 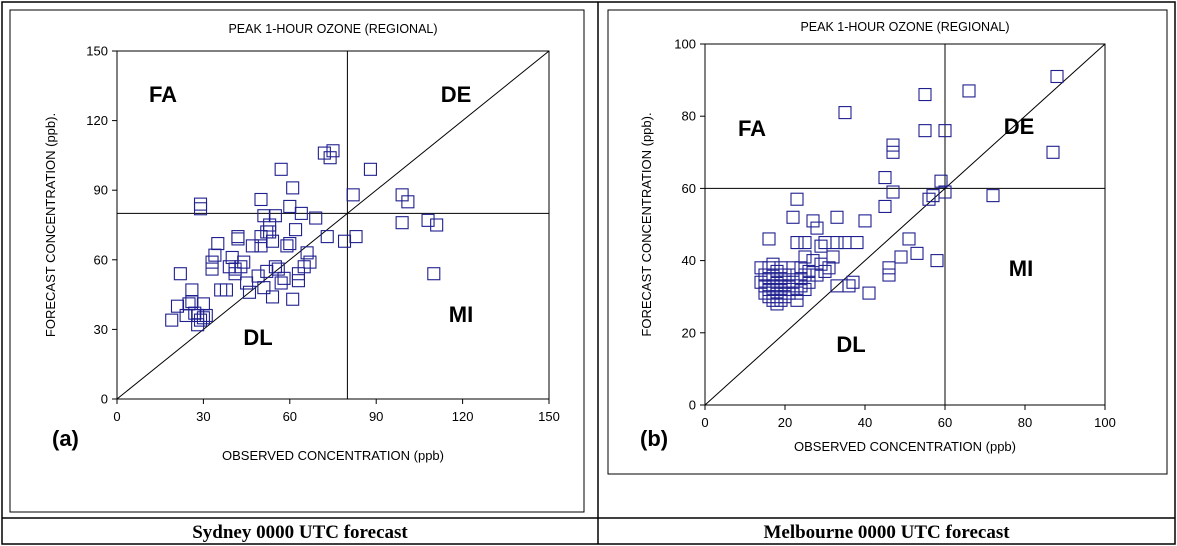 What do you see at coordinates (97, 51) in the screenshot?
I see `y-tick-label: 150` at bounding box center [97, 51].